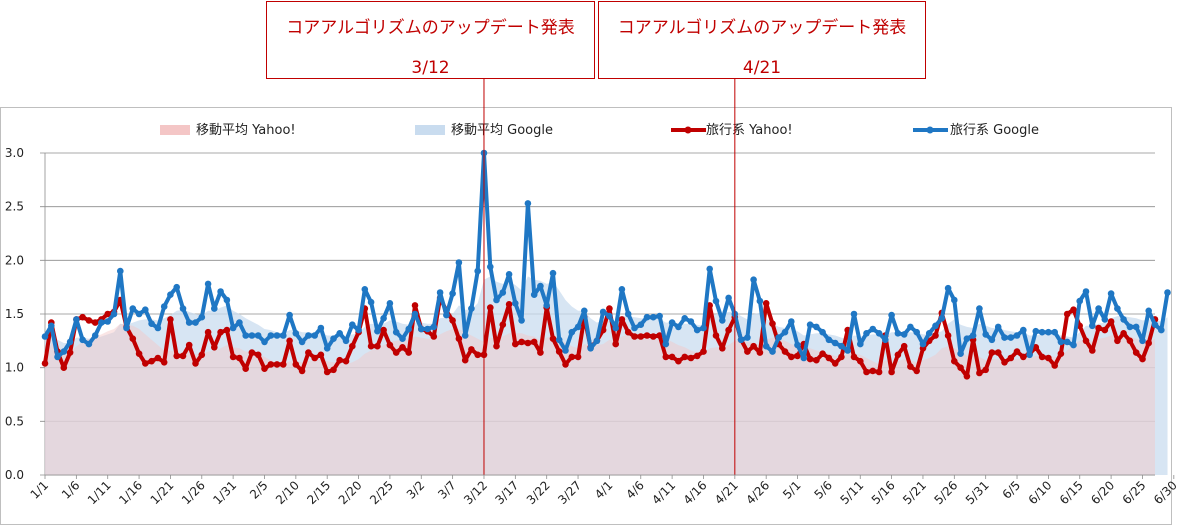 This screenshot has height=525, width=1183. I want to click on x-tick-label: 2/10, so click(287, 492).